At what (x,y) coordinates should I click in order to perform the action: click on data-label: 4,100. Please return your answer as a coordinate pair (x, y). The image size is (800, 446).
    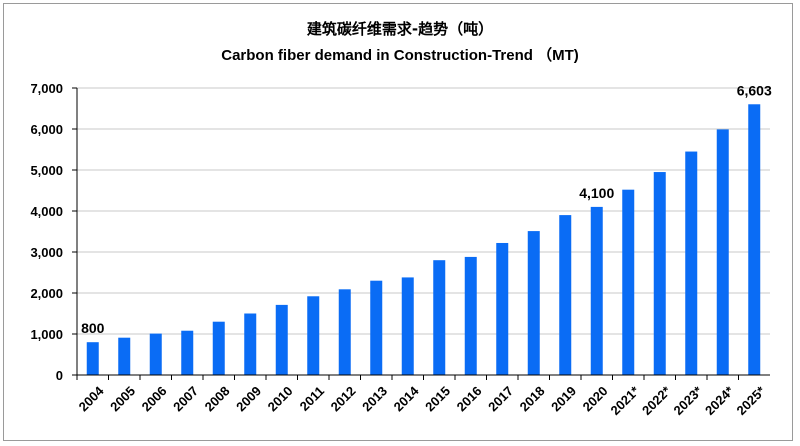
    Looking at the image, I should click on (596, 193).